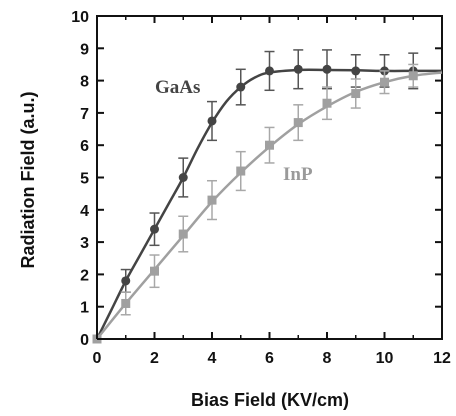 The width and height of the screenshot is (456, 416). What do you see at coordinates (84, 340) in the screenshot?
I see `y-tick-label: 0` at bounding box center [84, 340].